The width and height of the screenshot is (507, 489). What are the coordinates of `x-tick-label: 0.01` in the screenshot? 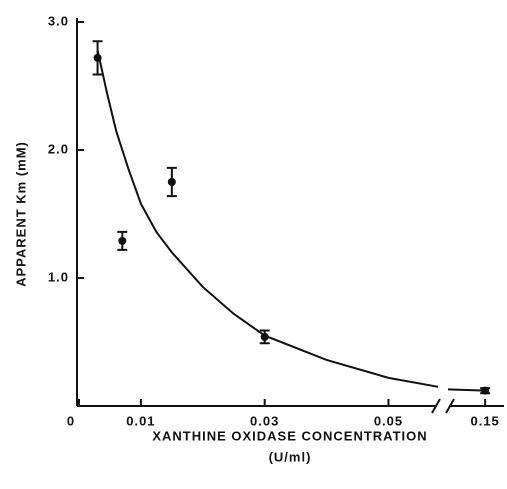 It's located at (140, 420).